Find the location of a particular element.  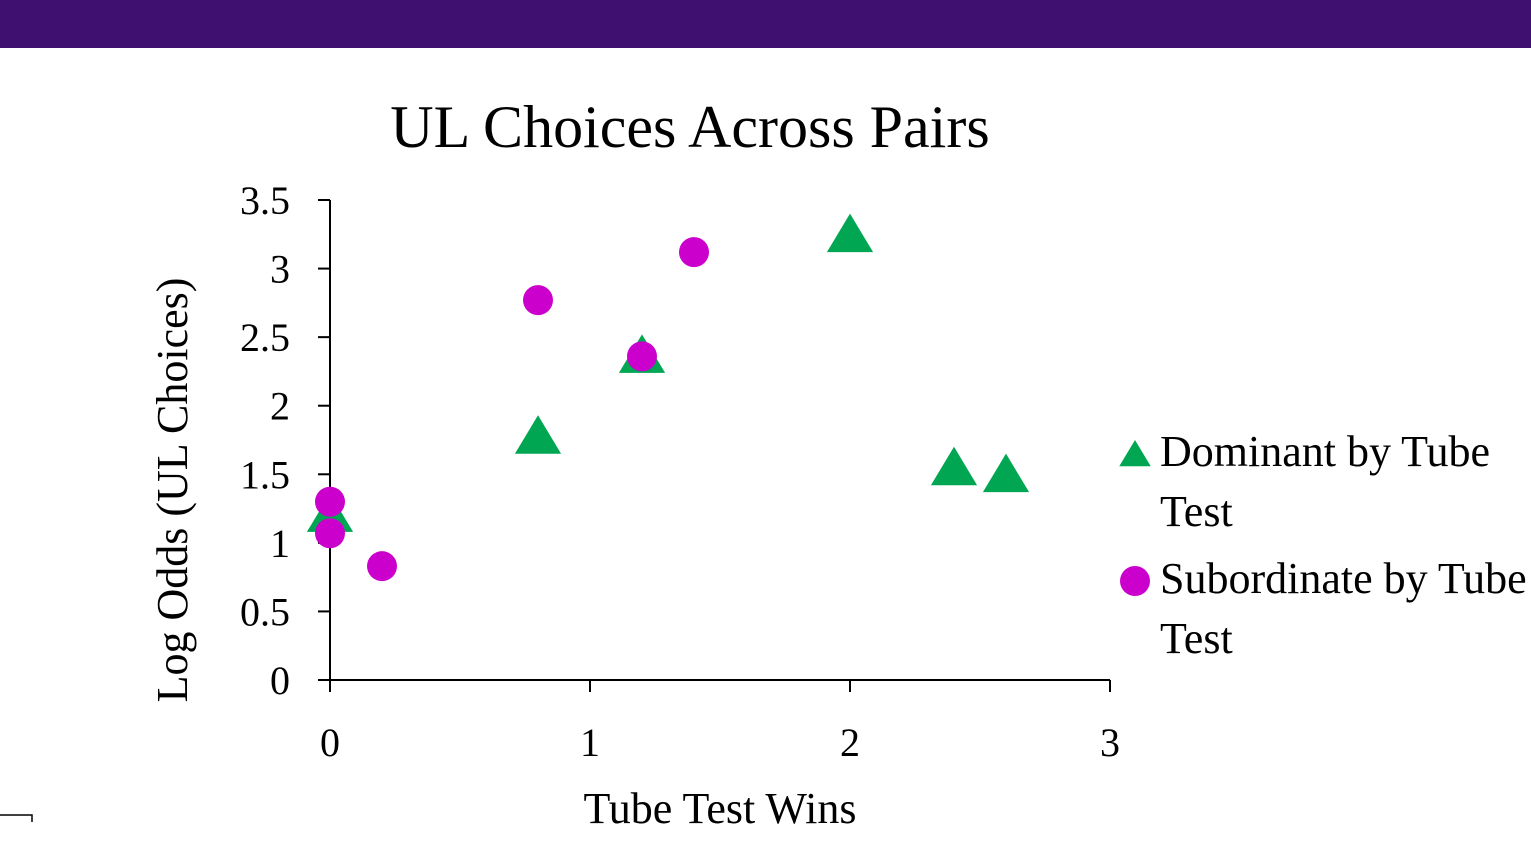

y-tick-label: 3.5 is located at coordinates (265, 200).